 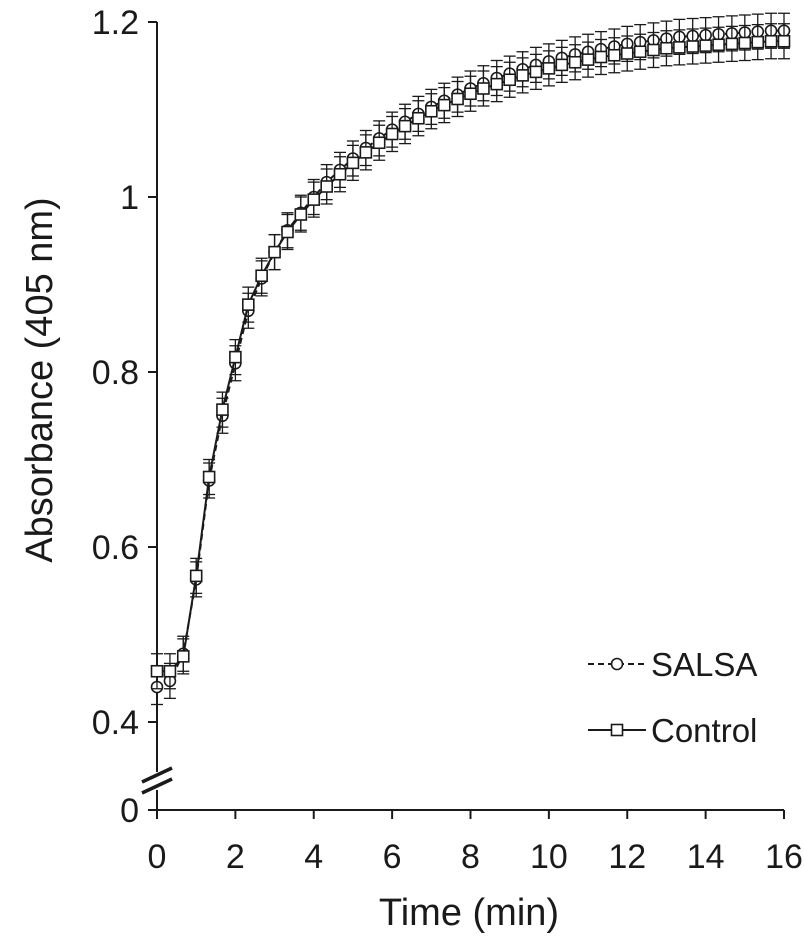 I want to click on y-axis-title: Absorbance (405 nm), so click(x=40, y=379).